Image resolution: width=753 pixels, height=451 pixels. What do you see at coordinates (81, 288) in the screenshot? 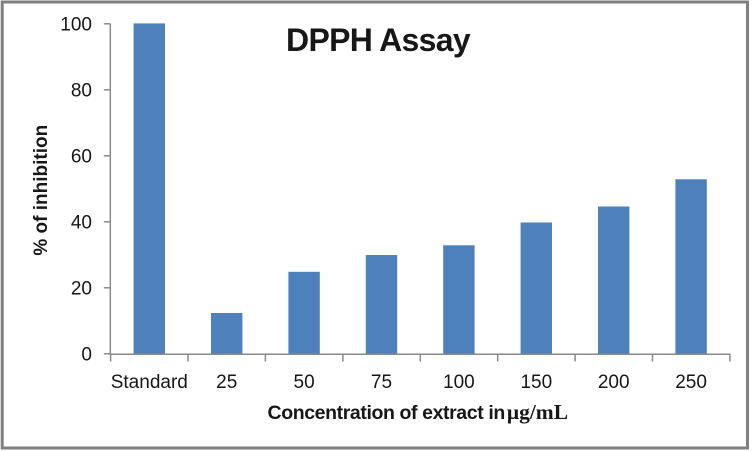
I see `svg-text: 20` at bounding box center [81, 288].